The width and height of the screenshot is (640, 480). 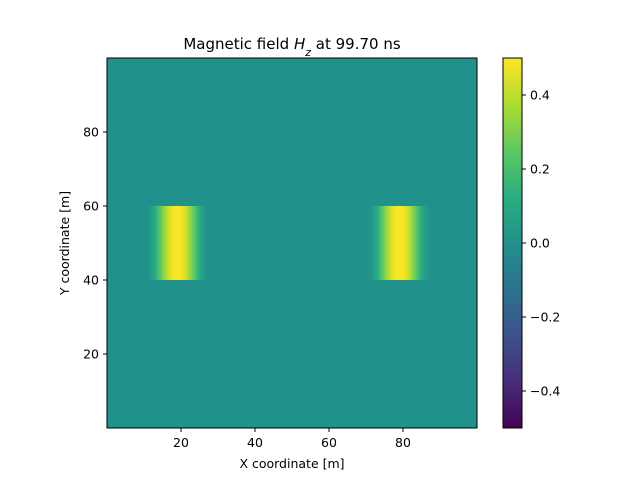 What do you see at coordinates (181, 442) in the screenshot?
I see `x-tick-label: 20` at bounding box center [181, 442].